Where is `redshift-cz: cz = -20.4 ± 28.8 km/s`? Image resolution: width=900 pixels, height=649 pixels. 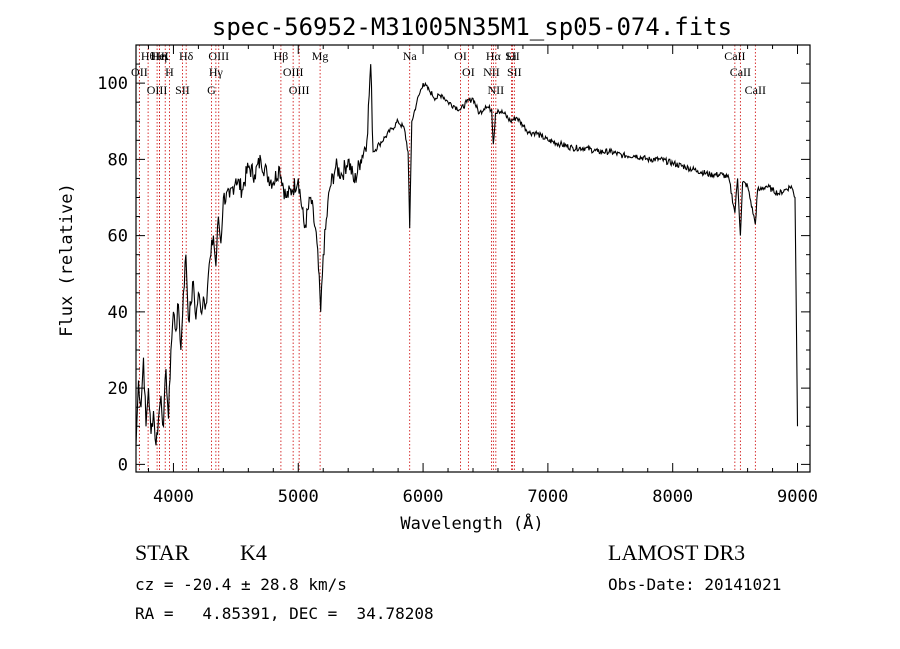
redshift-cz: cz = -20.4 ± 28.8 km/s is located at coordinates (241, 584).